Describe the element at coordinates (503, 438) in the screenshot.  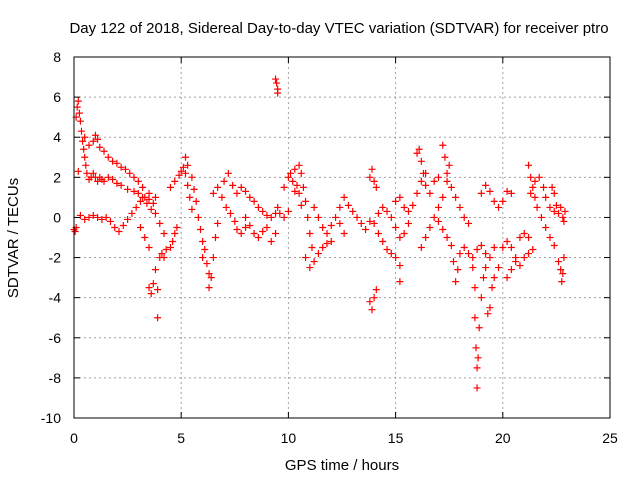
I see `x-tick-label: 20` at that location.